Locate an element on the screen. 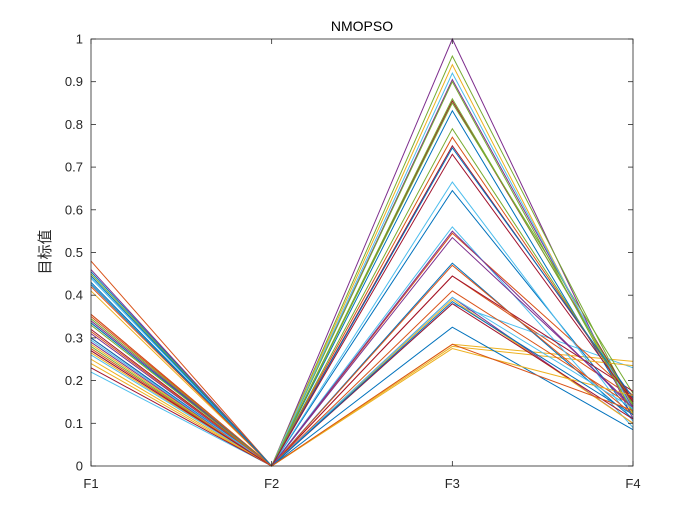 This screenshot has height=525, width=700. y-axis-label: 目标值 is located at coordinates (45, 251).